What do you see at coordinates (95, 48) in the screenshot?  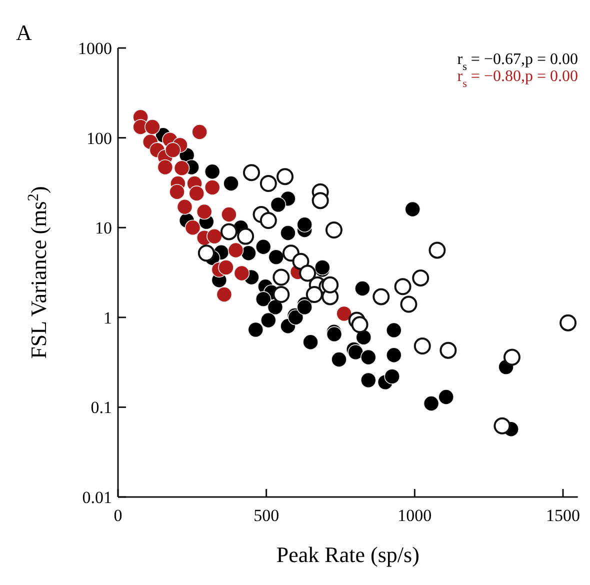 I see `y-tick-label: 1000` at bounding box center [95, 48].